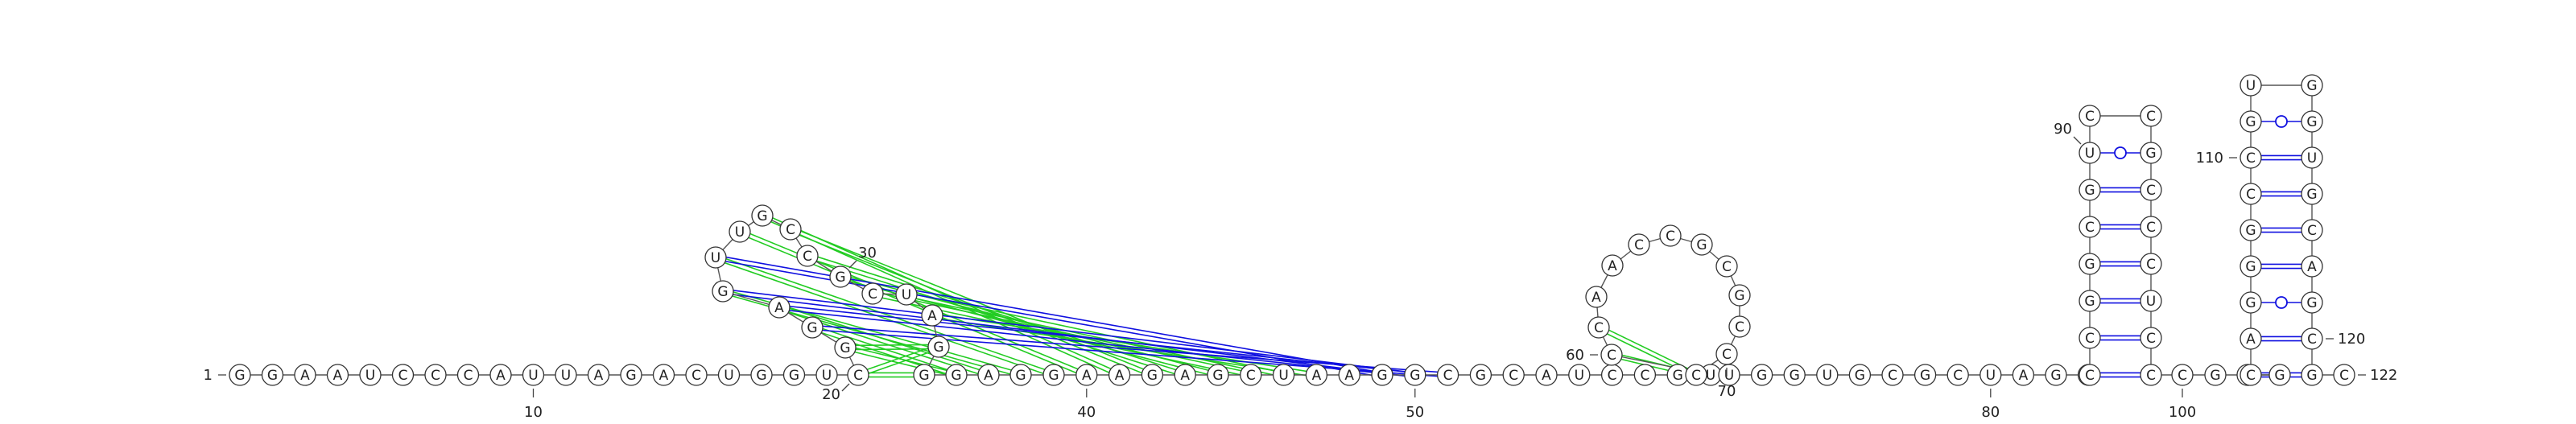 The height and width of the screenshot is (424, 2576). What do you see at coordinates (1447, 375) in the screenshot?
I see `nucleotide-51: C` at bounding box center [1447, 375].